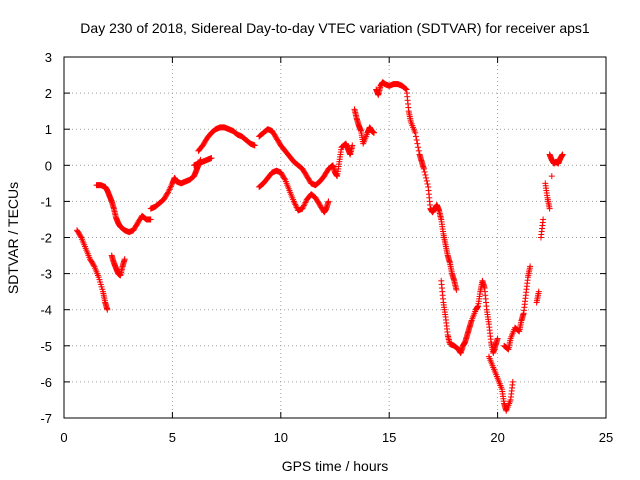 The height and width of the screenshot is (480, 640). I want to click on y-tick-label: -5, so click(46, 346).